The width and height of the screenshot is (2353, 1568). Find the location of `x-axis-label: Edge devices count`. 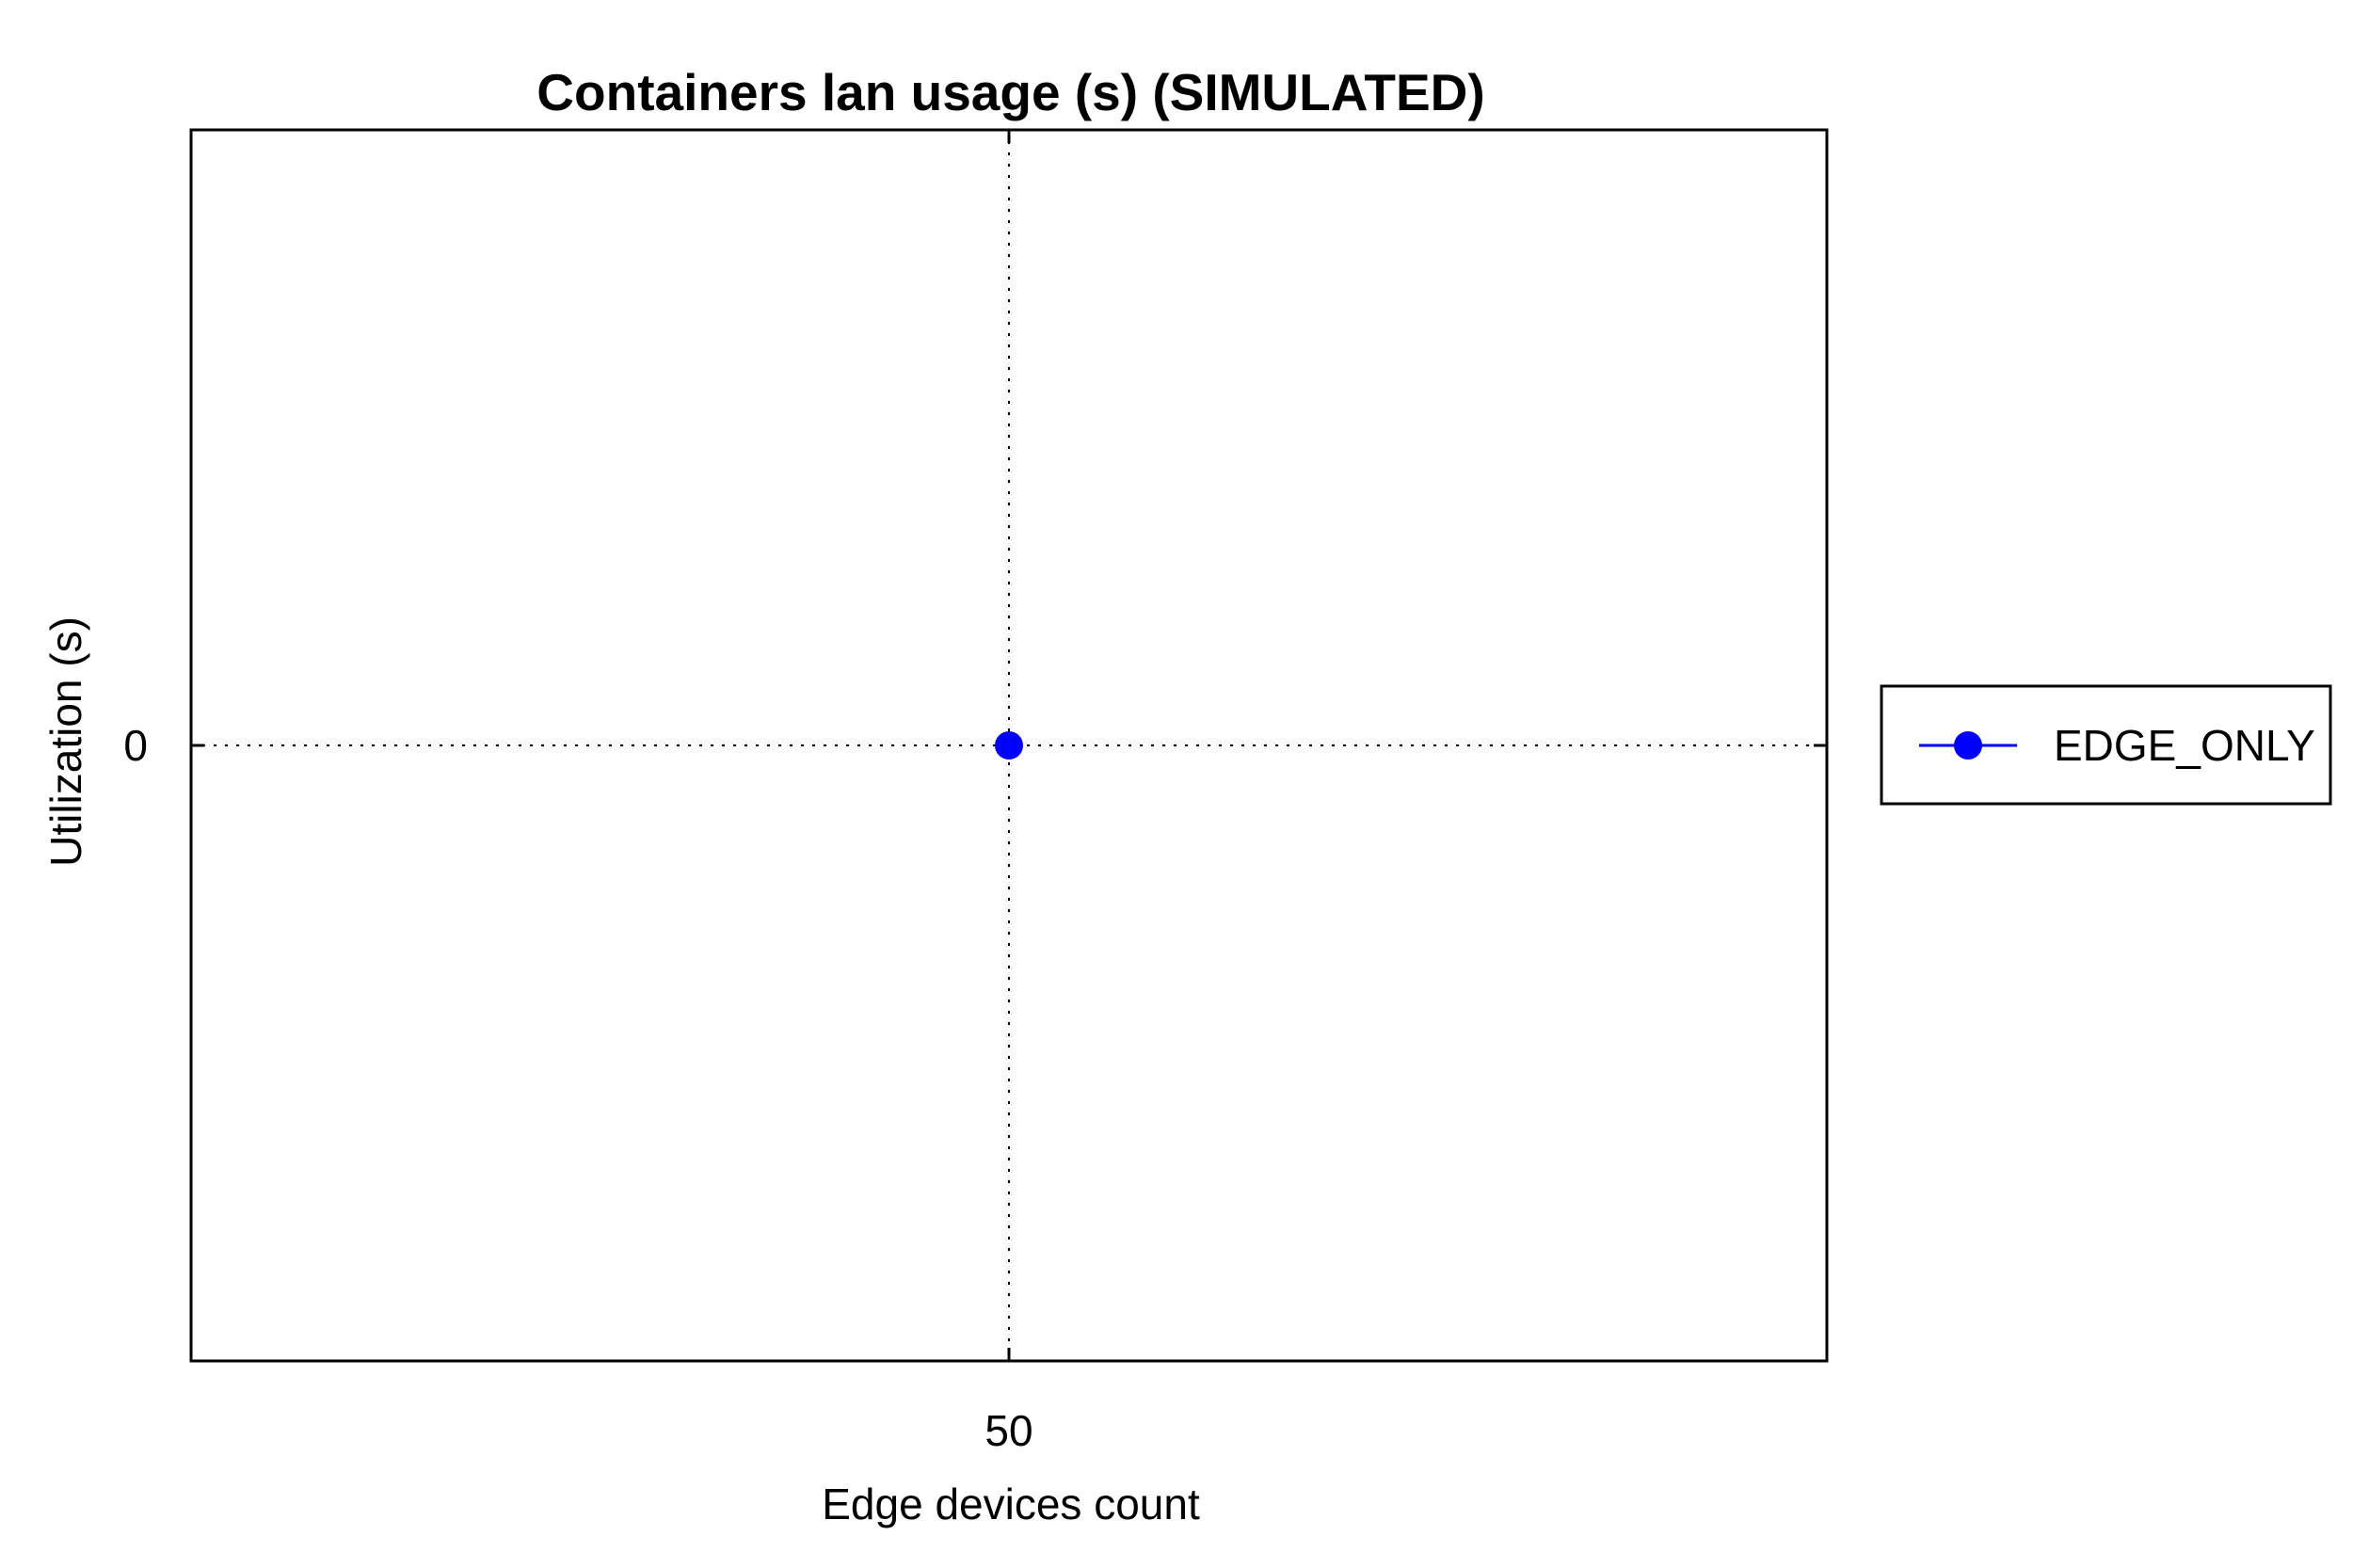

x-axis-label: Edge devices count is located at coordinates (1011, 1504).